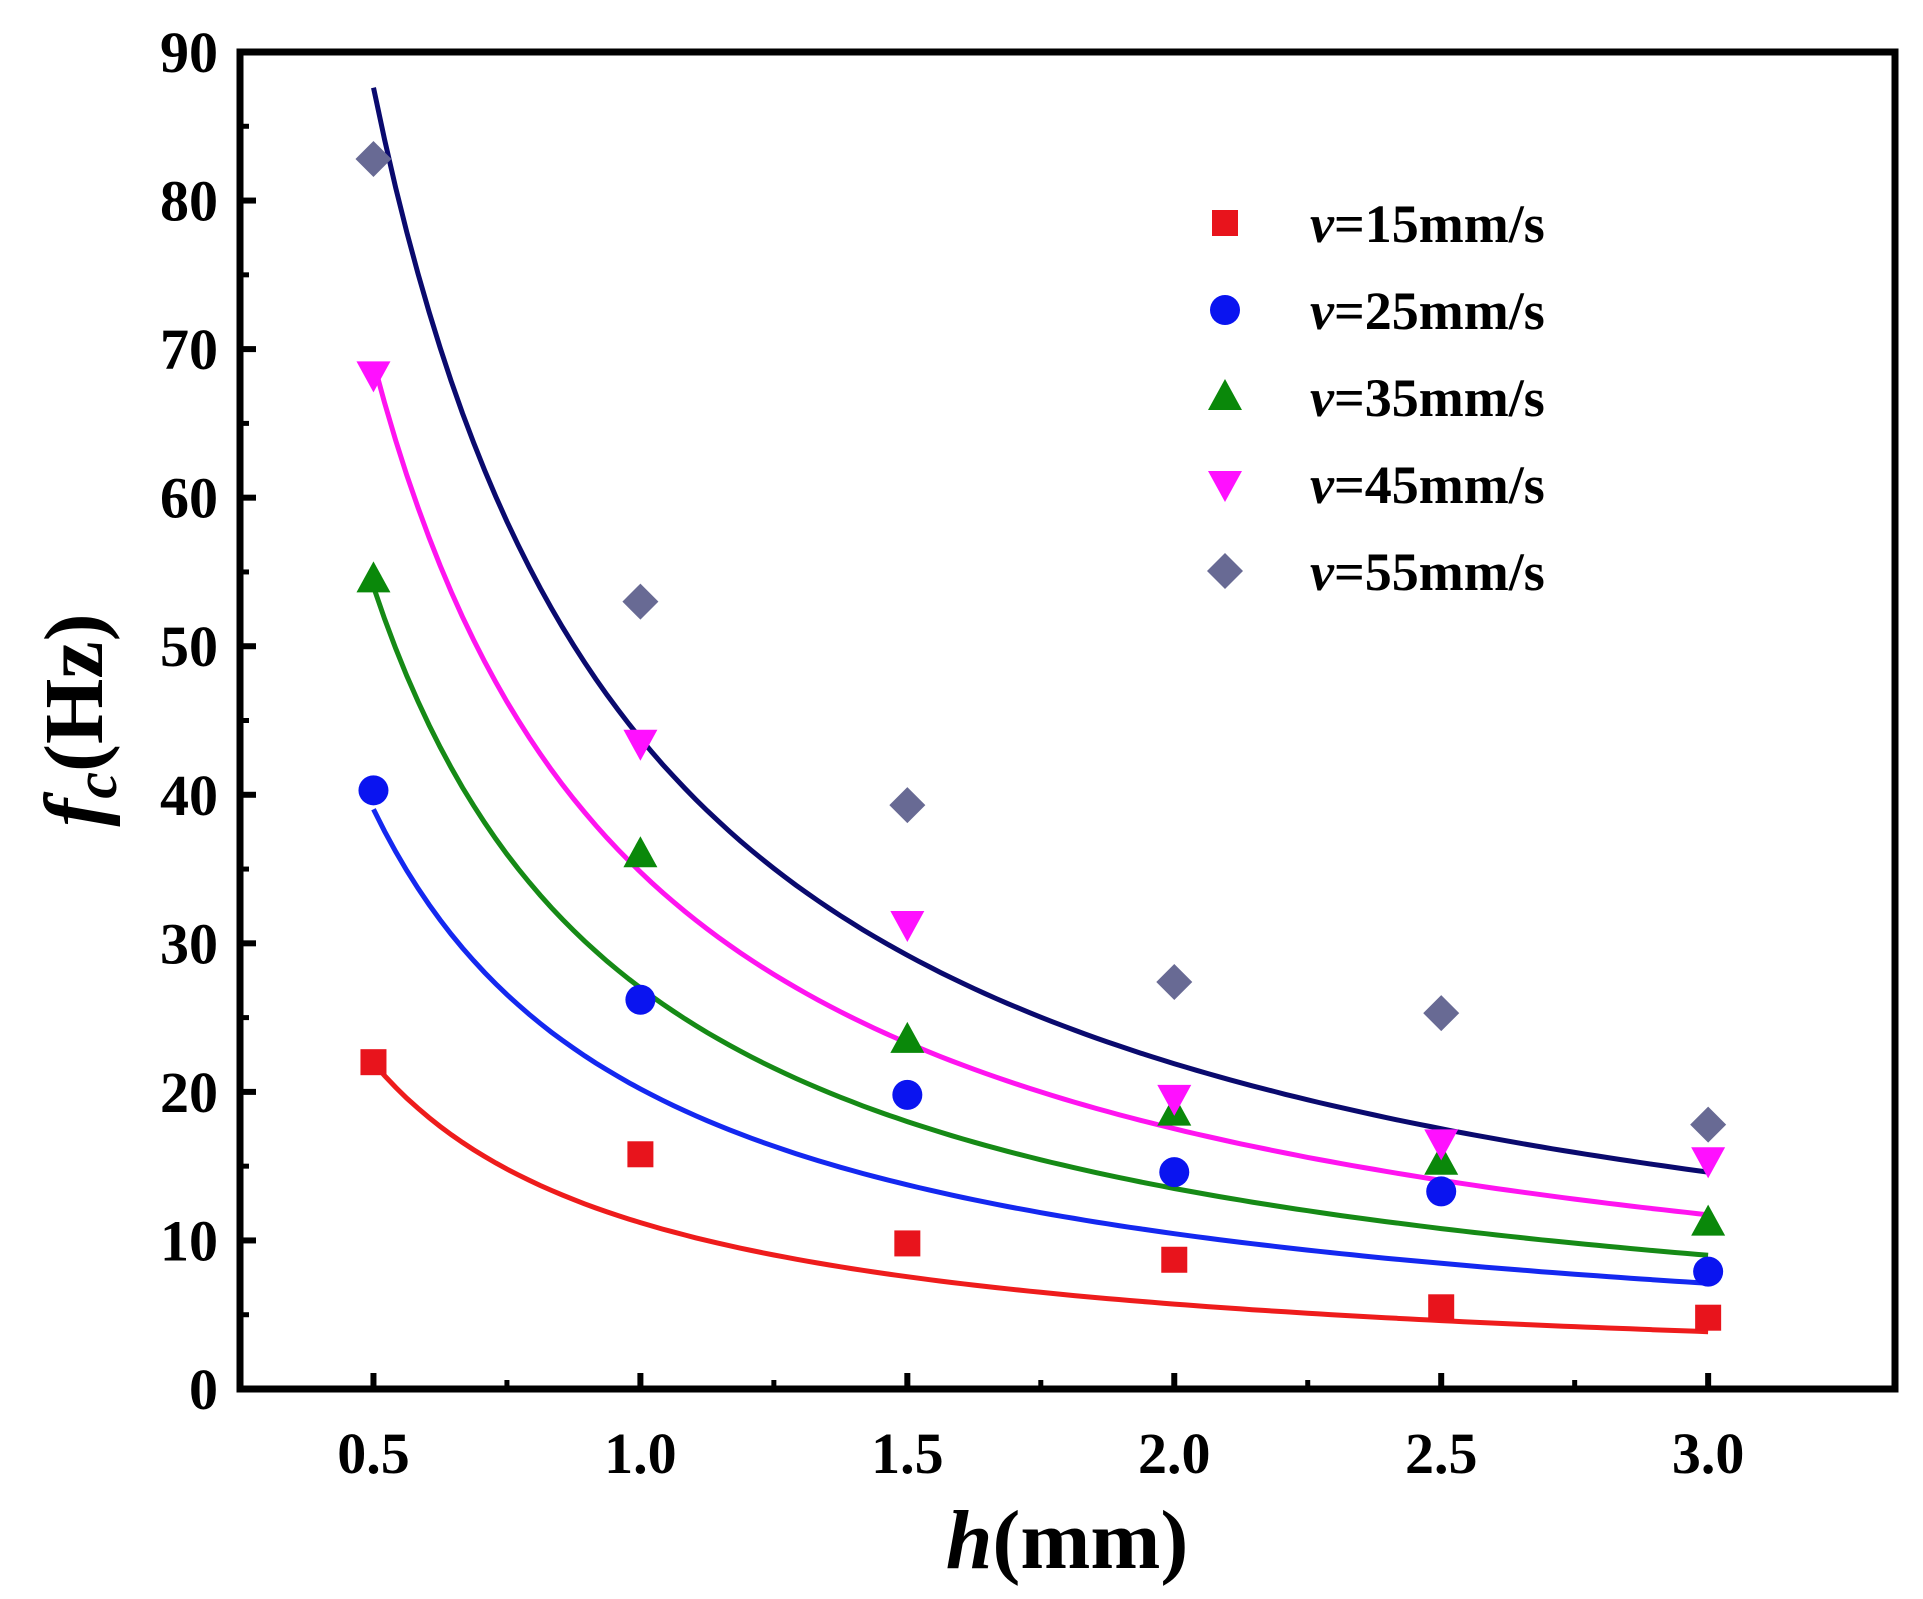 The width and height of the screenshot is (1923, 1599). What do you see at coordinates (1090, 1540) in the screenshot?
I see `x-axis-unit: (mm)` at bounding box center [1090, 1540].